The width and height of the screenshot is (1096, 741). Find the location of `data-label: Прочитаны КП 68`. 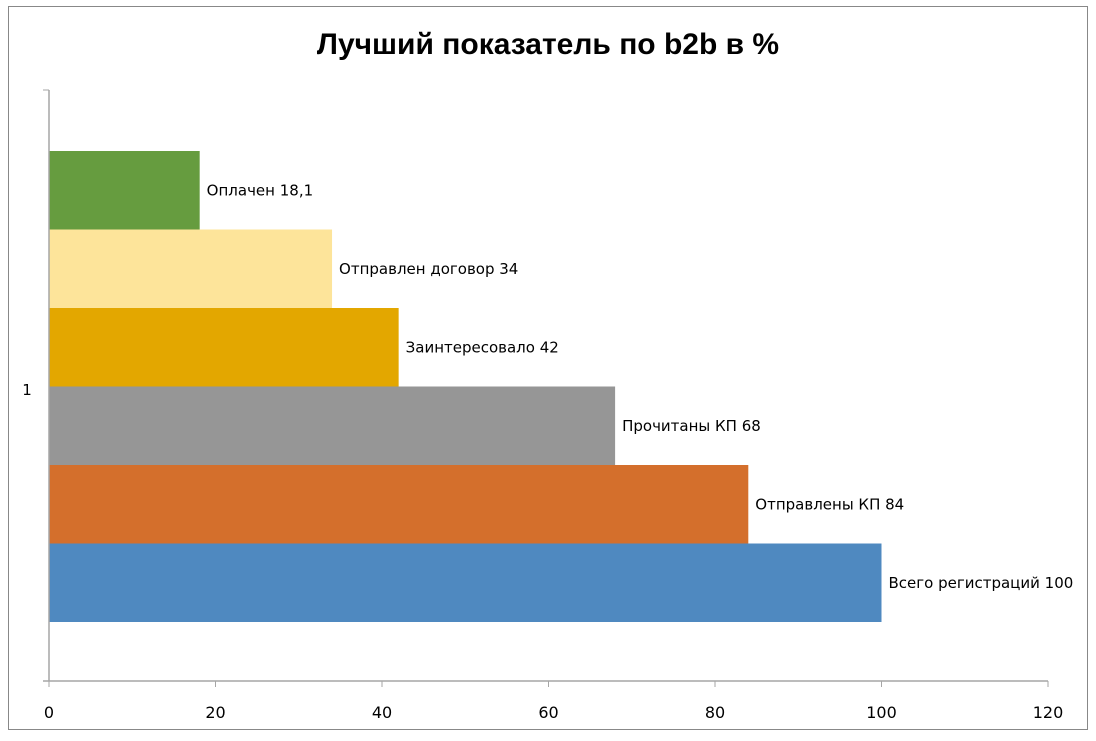

data-label: Прочитаны КП 68 is located at coordinates (691, 426).